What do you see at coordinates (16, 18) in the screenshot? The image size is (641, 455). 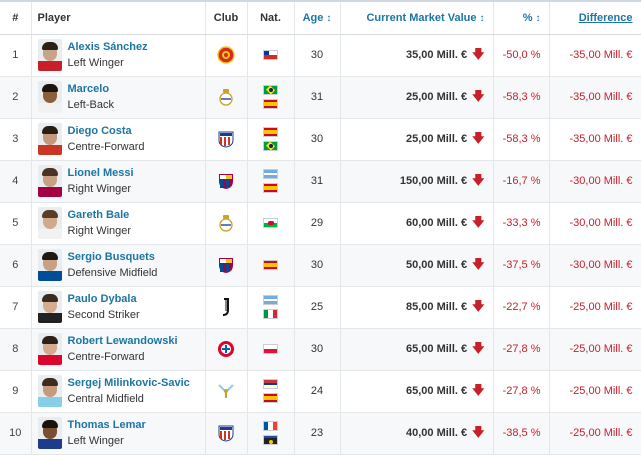 I see `col-rank: #` at bounding box center [16, 18].